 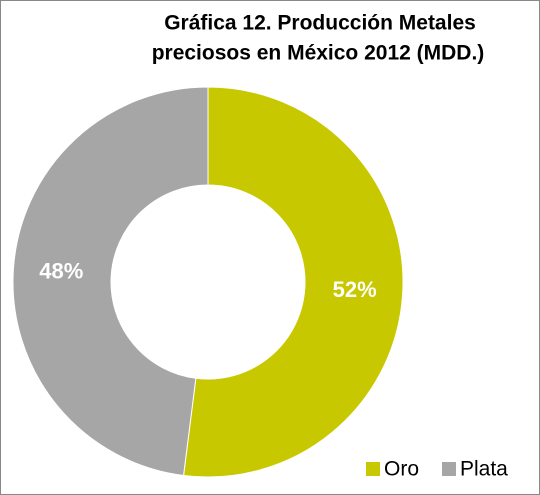 What do you see at coordinates (318, 53) in the screenshot?
I see `chart-title: preciosos en México 2012 (MDD.)` at bounding box center [318, 53].